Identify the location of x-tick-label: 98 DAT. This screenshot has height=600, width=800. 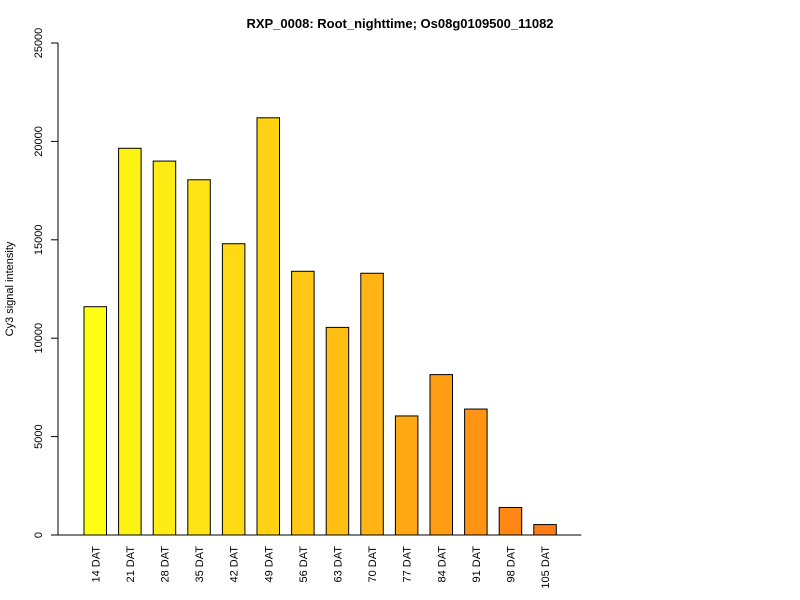
(511, 564).